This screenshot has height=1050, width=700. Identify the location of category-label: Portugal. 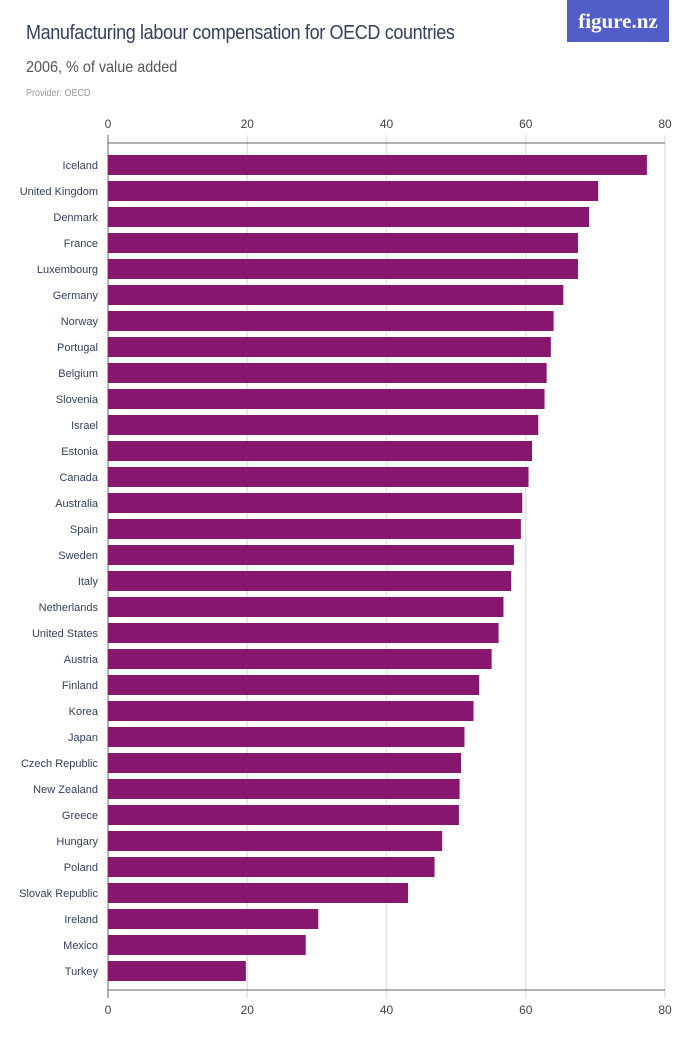
(77, 348).